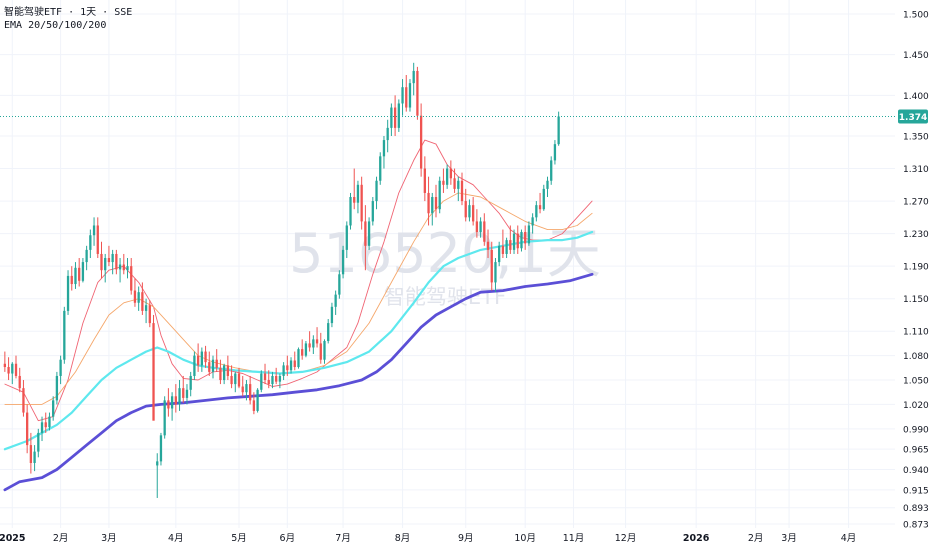 The image size is (932, 554). I want to click on x-tick-label: 4月, so click(176, 538).